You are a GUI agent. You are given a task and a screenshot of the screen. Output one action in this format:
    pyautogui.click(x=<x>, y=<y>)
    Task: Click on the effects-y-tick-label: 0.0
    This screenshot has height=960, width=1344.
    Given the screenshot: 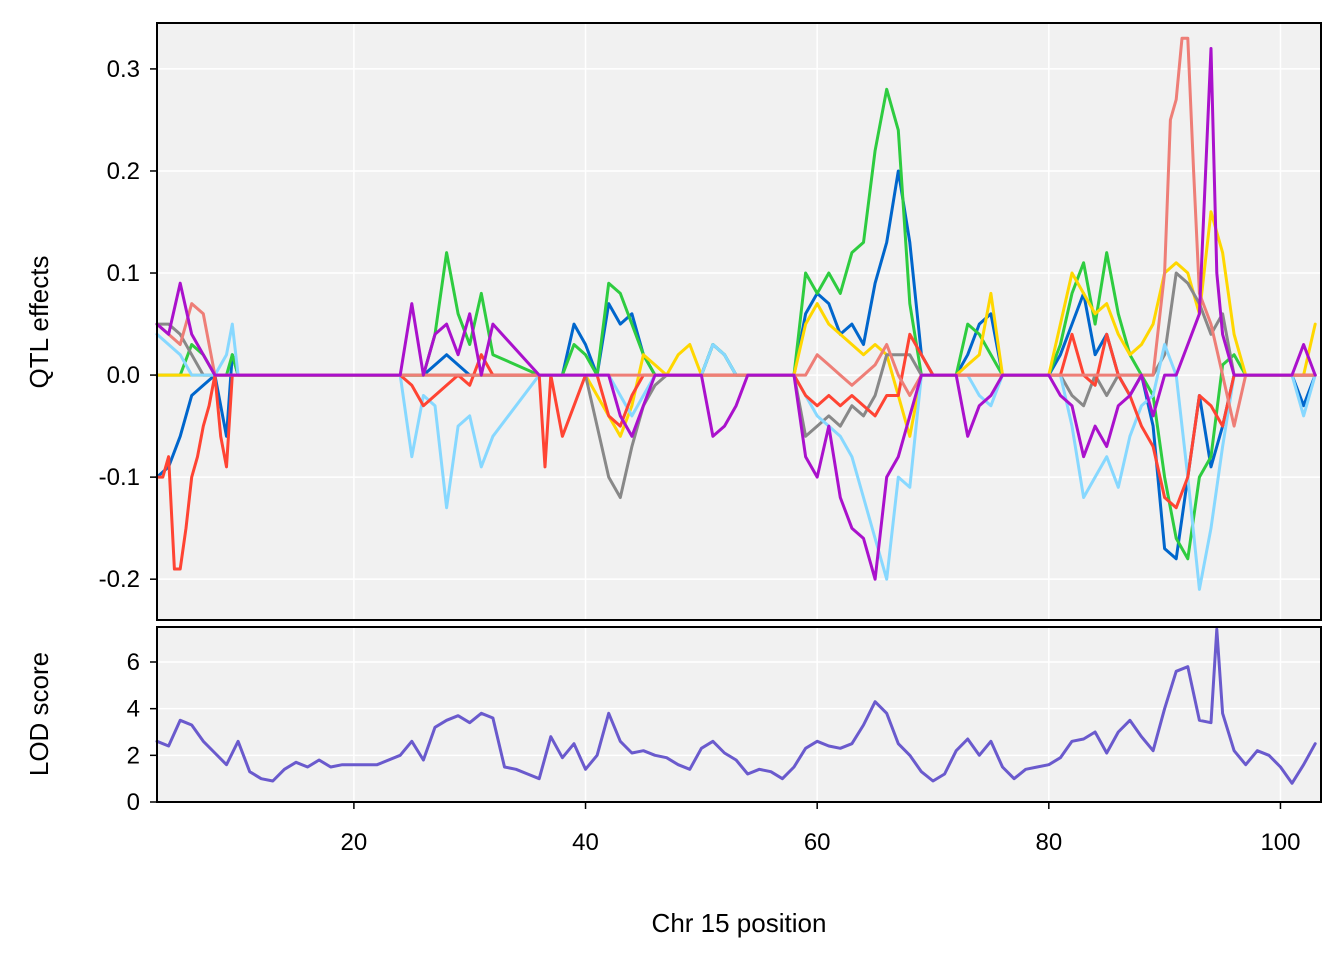 What is the action you would take?
    pyautogui.click(x=123, y=375)
    